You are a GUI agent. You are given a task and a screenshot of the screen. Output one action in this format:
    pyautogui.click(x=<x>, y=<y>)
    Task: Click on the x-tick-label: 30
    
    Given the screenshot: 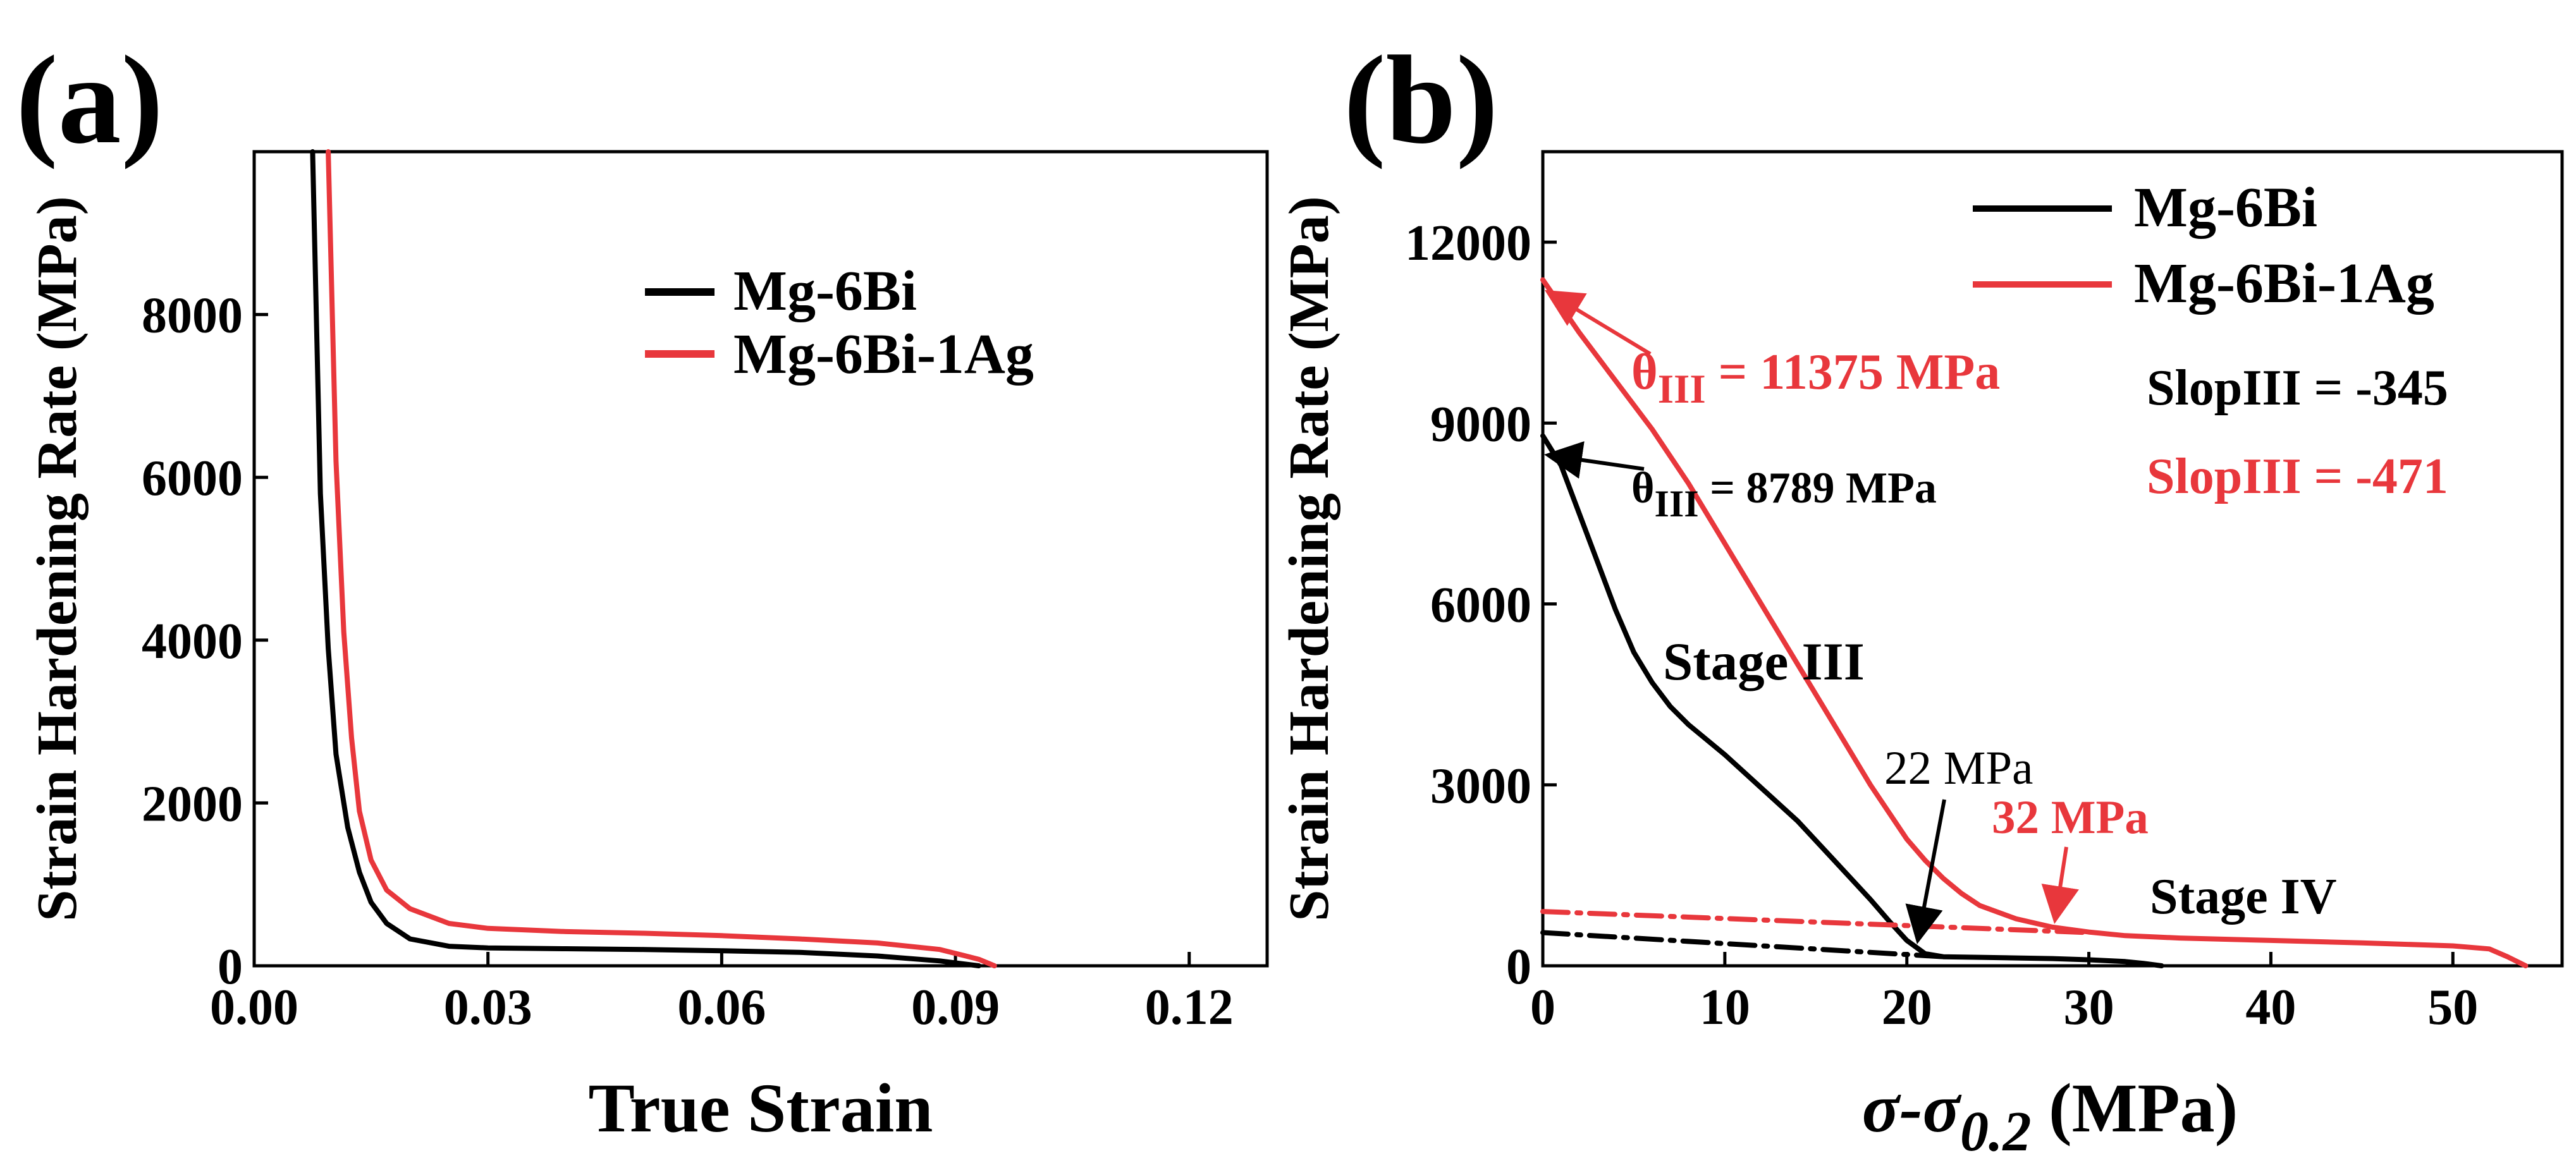 What is the action you would take?
    pyautogui.click(x=2089, y=1007)
    